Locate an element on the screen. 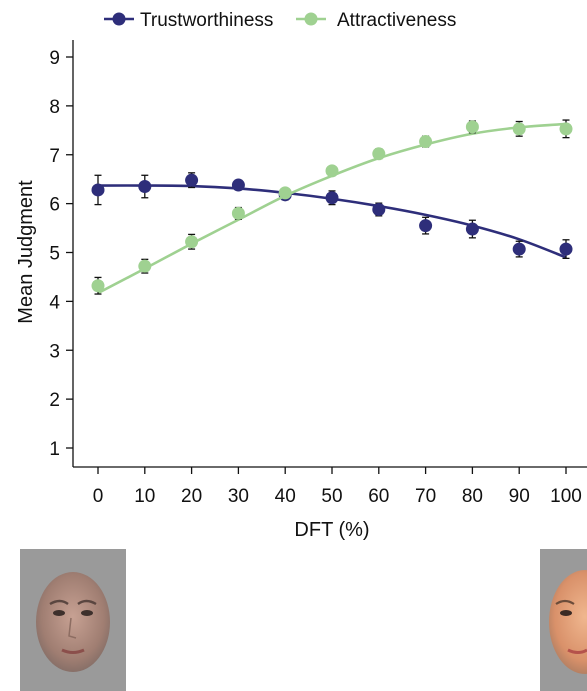 This screenshot has width=587, height=691. x-tick-label: 80 is located at coordinates (472, 496).